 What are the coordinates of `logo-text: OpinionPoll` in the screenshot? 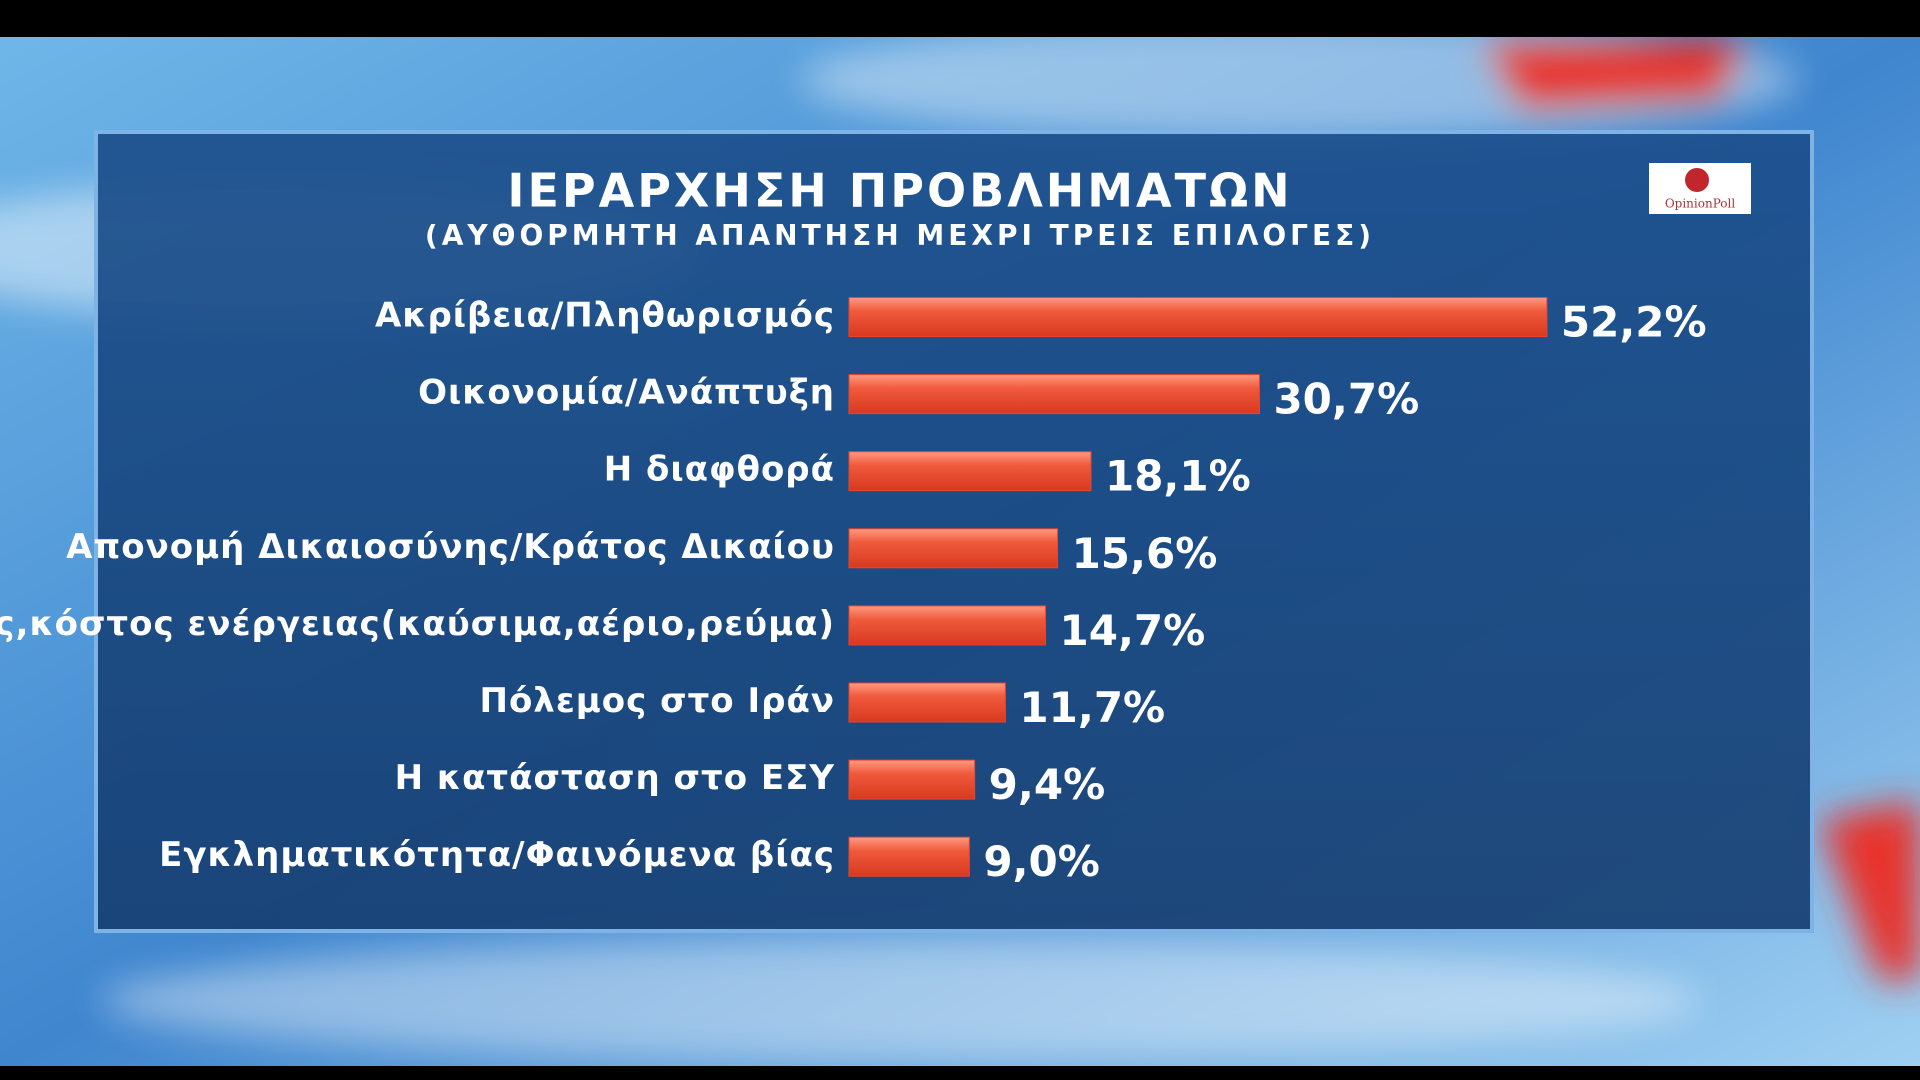 It's located at (1700, 204).